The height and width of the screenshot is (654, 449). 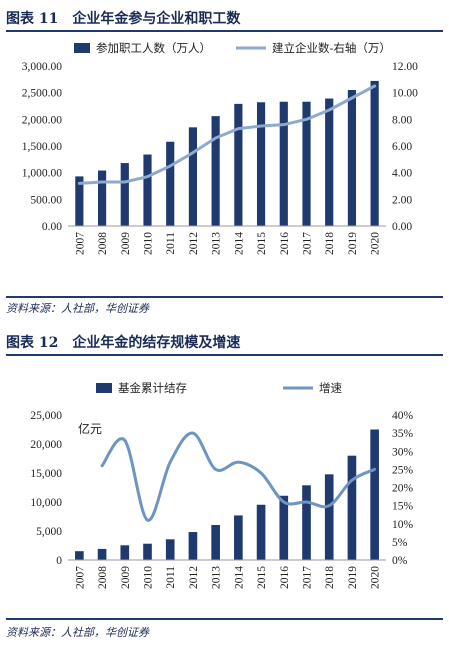 I want to click on y-right-tick: 25%, so click(x=403, y=470).